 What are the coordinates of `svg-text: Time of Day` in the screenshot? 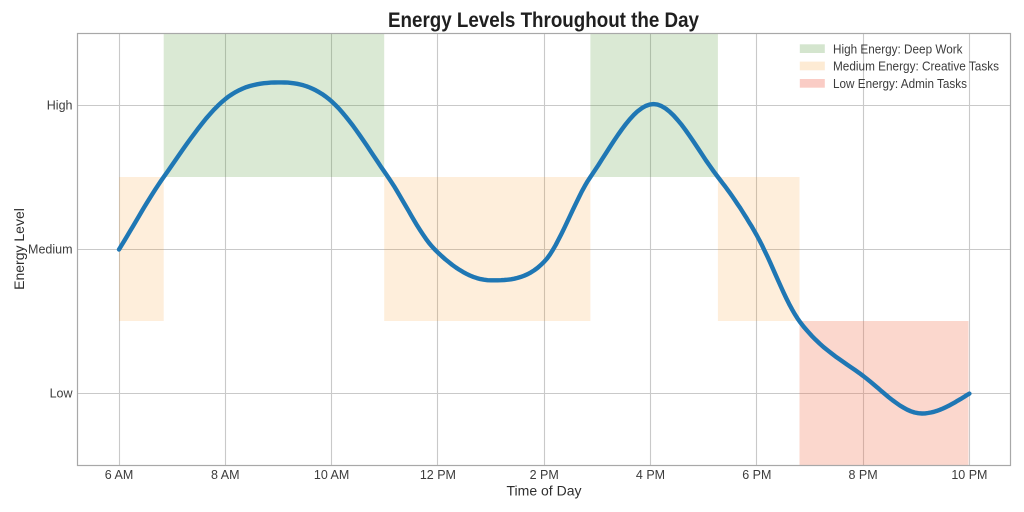 It's located at (544, 491).